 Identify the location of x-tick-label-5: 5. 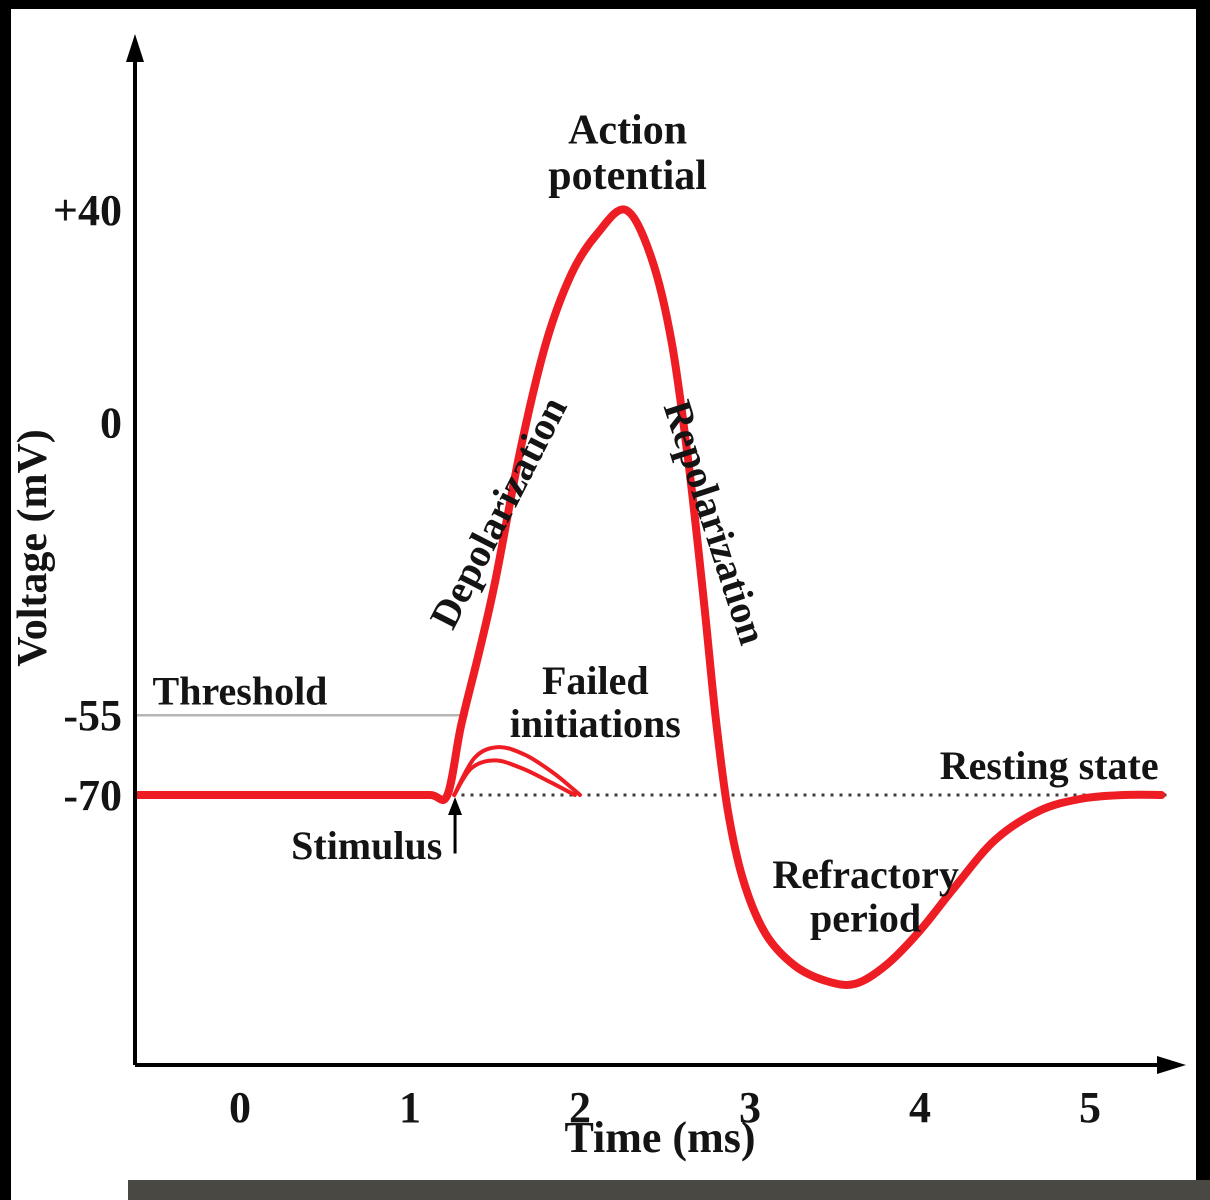
(1090, 1107).